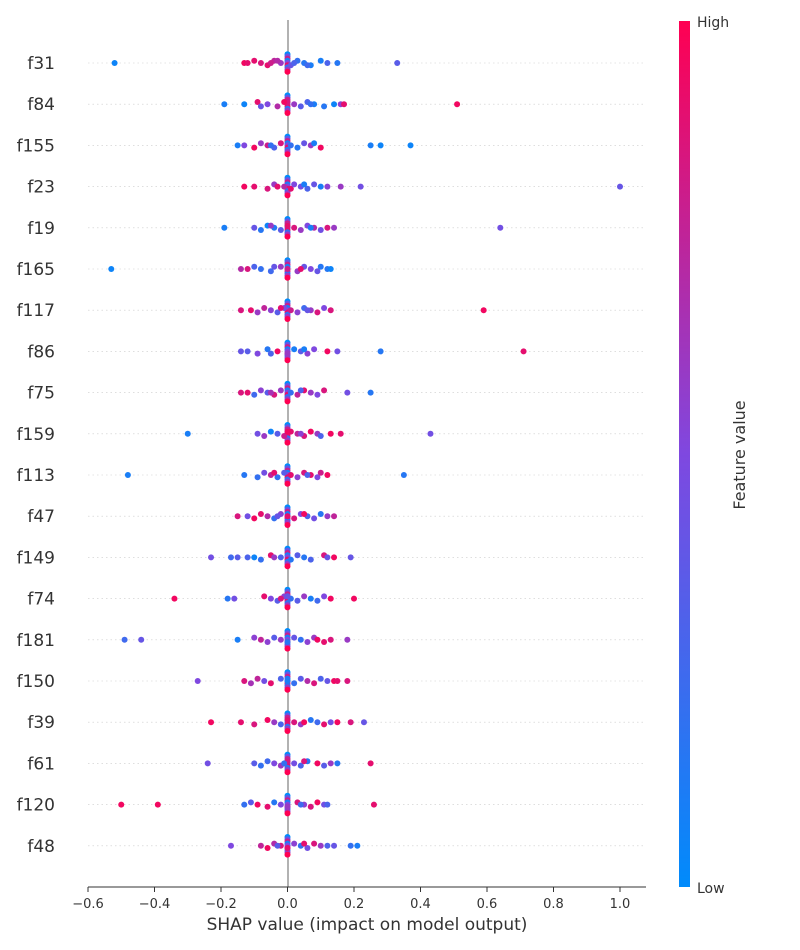 Image resolution: width=800 pixels, height=950 pixels. What do you see at coordinates (36, 806) in the screenshot?
I see `feature-label: f120` at bounding box center [36, 806].